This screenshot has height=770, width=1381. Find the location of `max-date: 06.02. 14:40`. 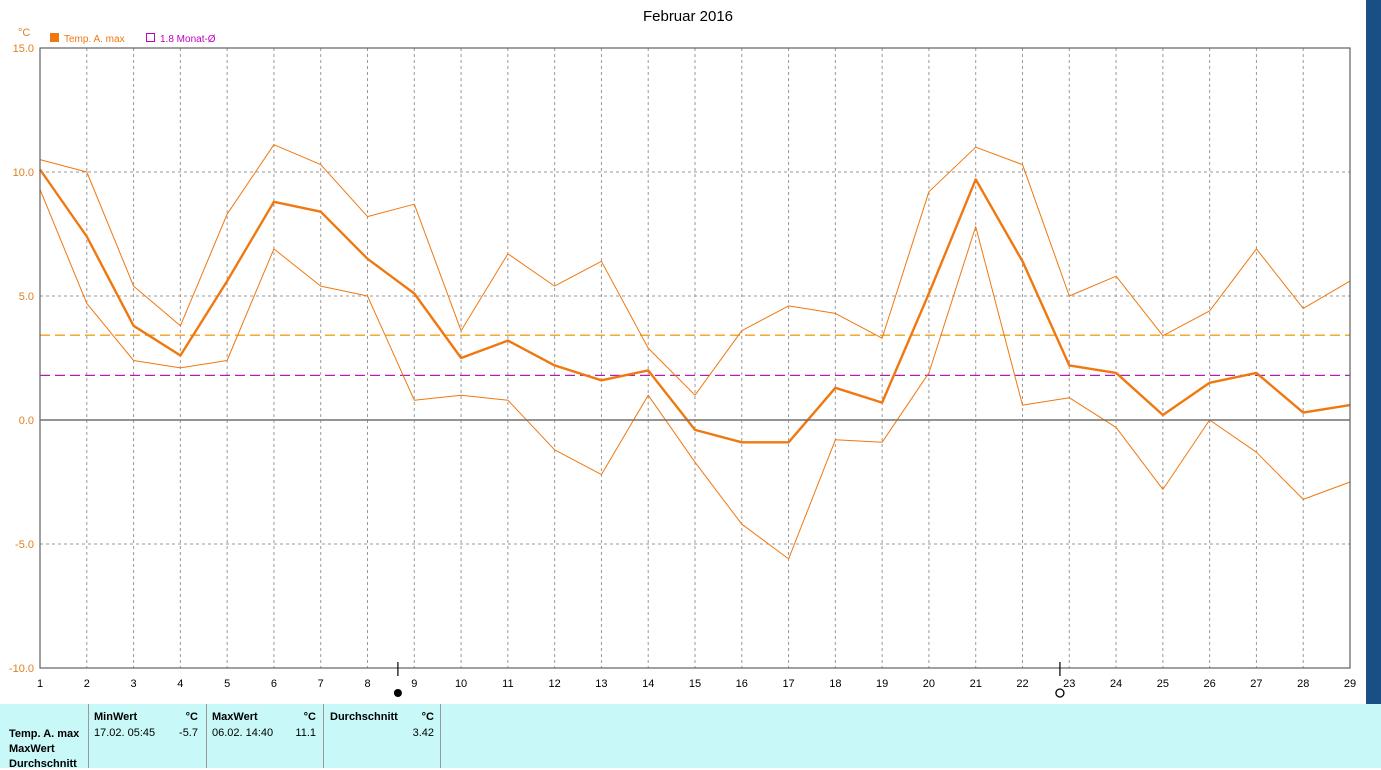

max-date: 06.02. 14:40 is located at coordinates (243, 733).